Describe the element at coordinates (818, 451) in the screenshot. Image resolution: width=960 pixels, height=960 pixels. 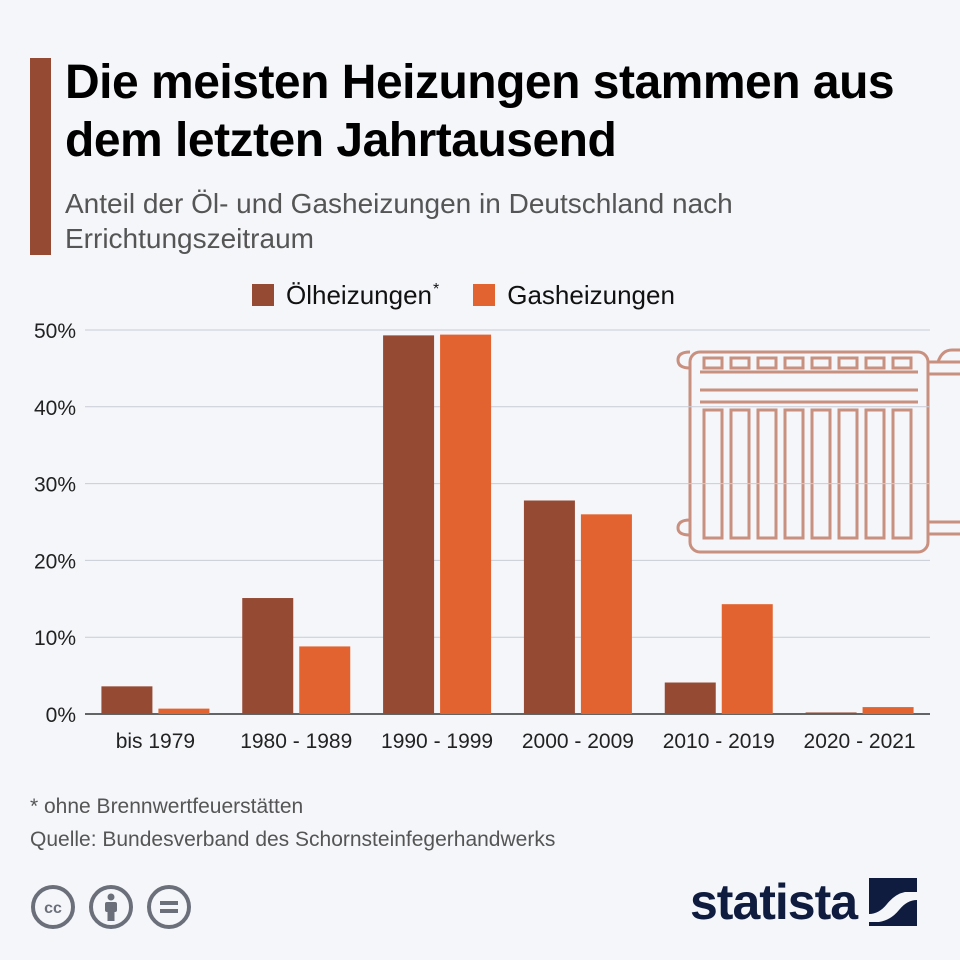
I see `radiator-illustration` at that location.